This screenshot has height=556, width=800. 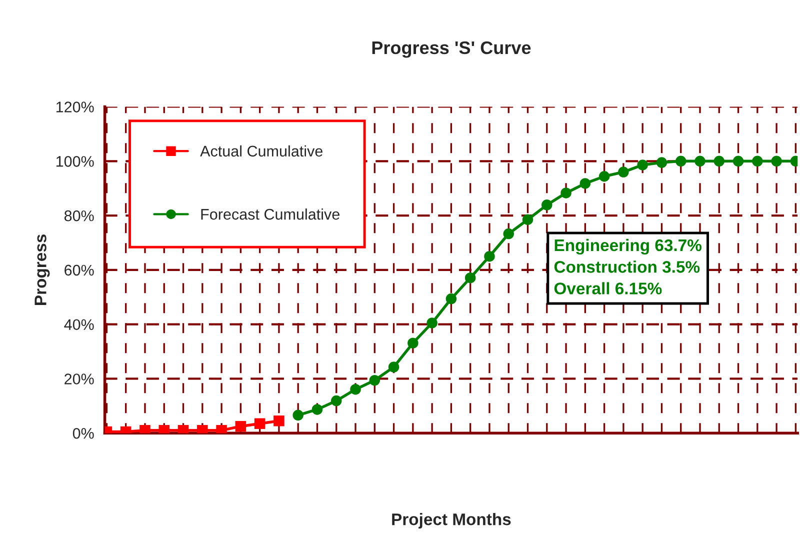 I want to click on legend-label: Forecast Cumulative, so click(x=270, y=214).